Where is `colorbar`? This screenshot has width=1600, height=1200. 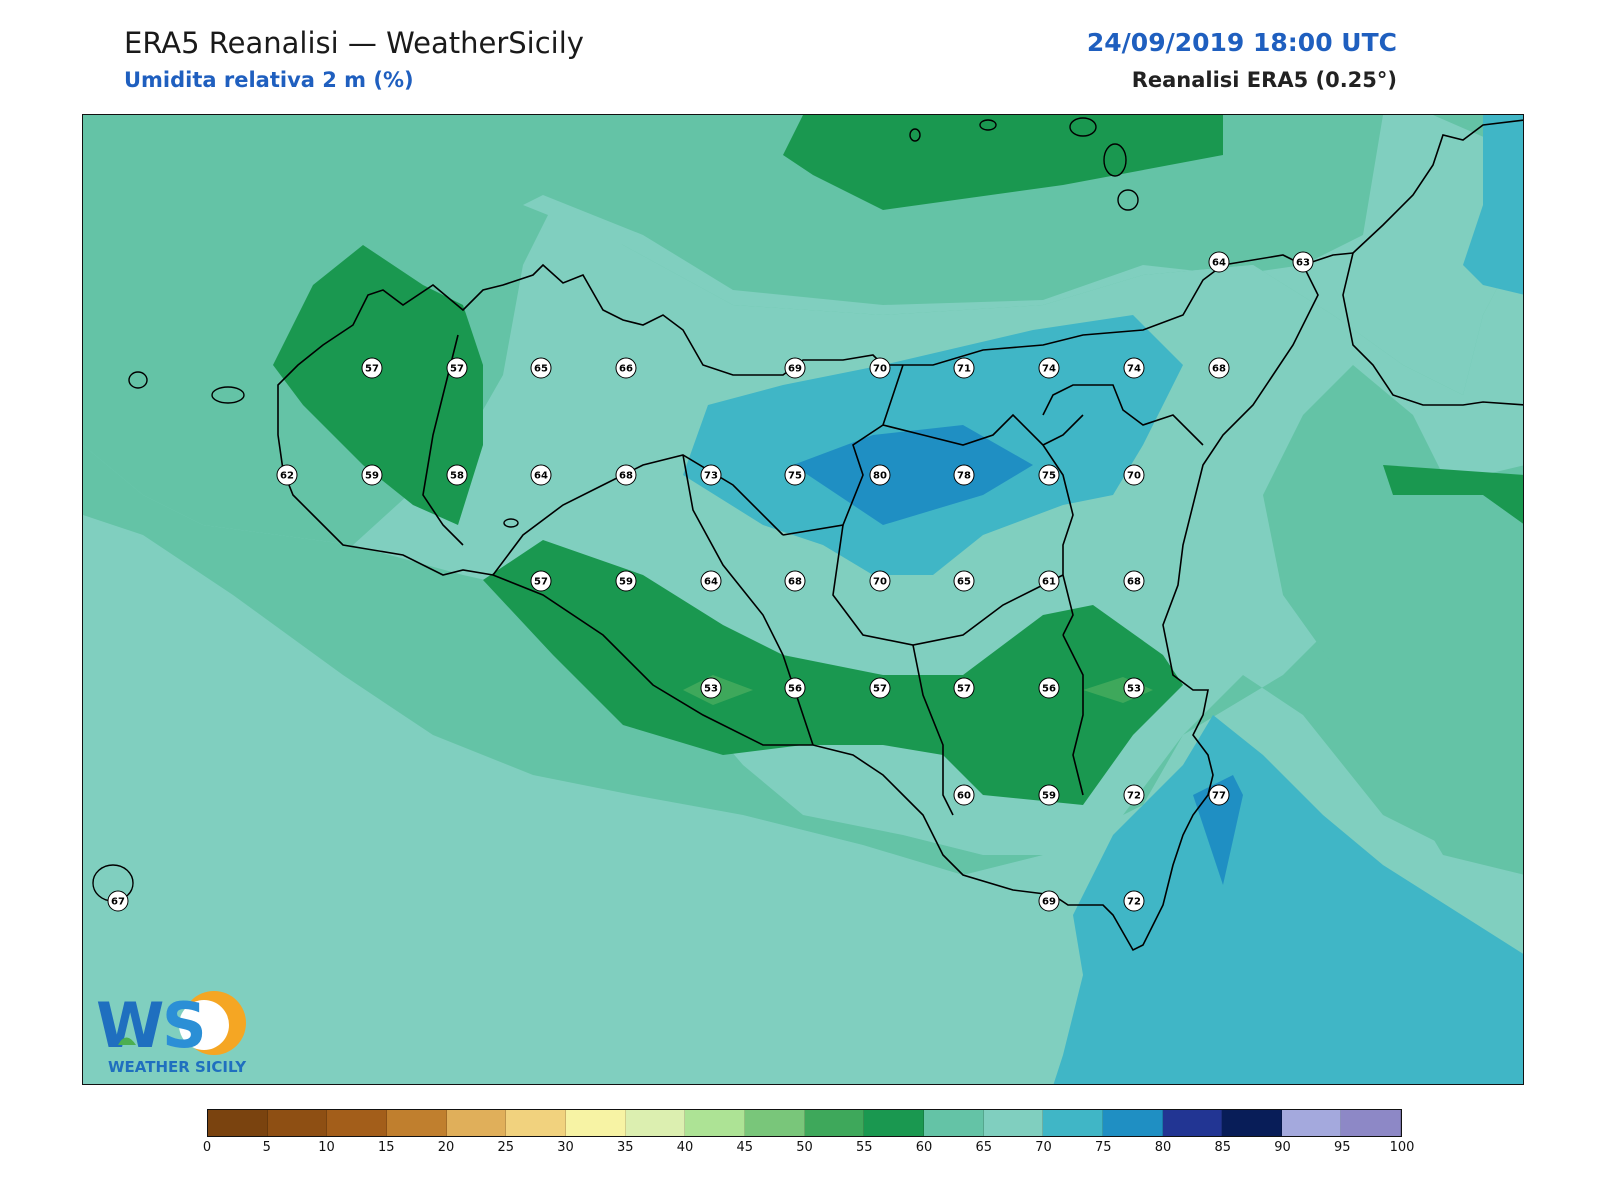
colorbar is located at coordinates (804, 1123).